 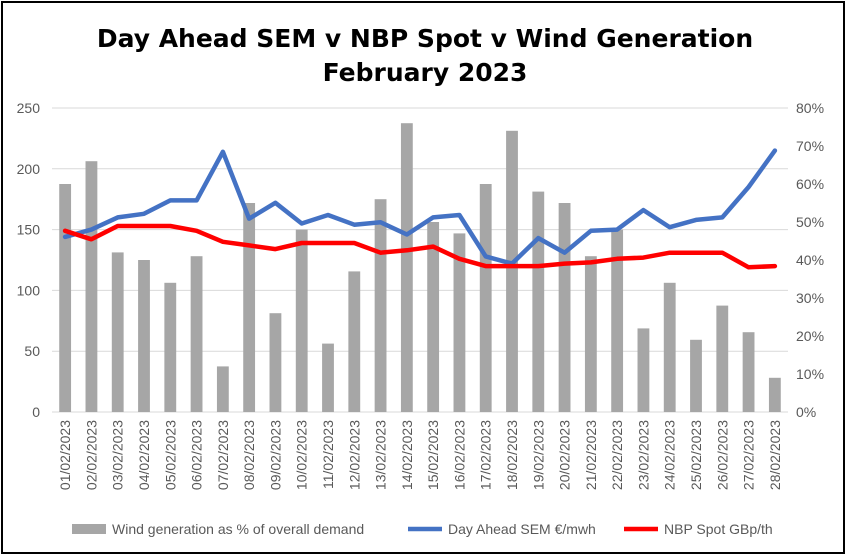 I want to click on x-tick-label: 28/02/2023, so click(x=775, y=455).